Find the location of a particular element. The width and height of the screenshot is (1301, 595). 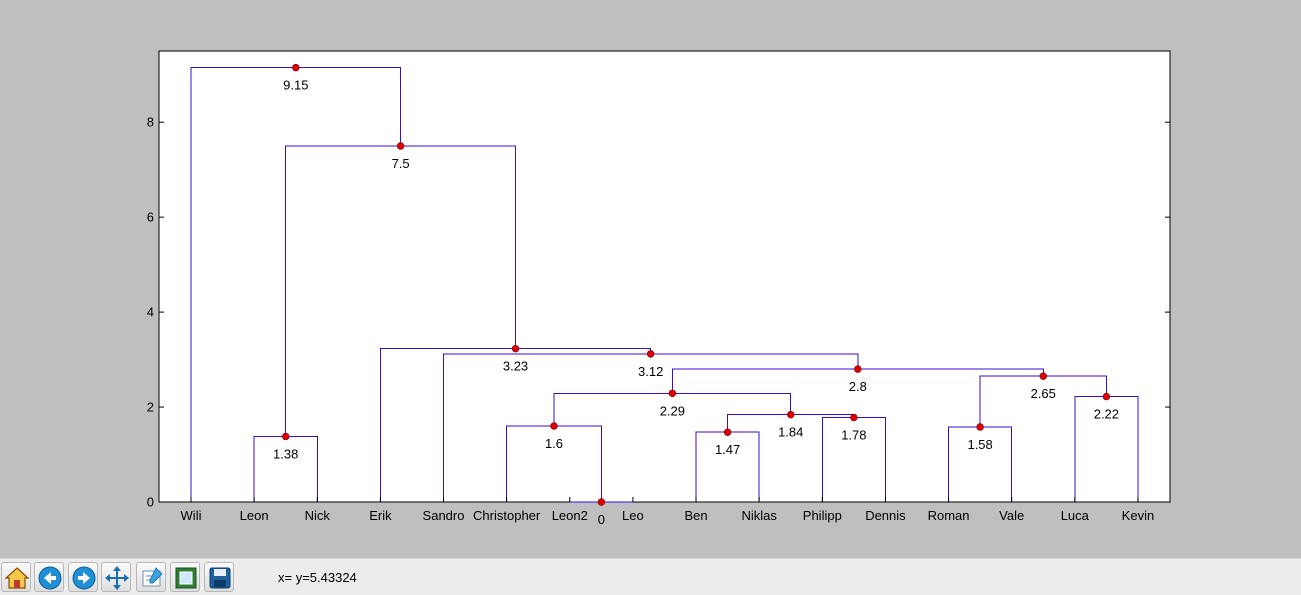

pan-button is located at coordinates (116, 577).